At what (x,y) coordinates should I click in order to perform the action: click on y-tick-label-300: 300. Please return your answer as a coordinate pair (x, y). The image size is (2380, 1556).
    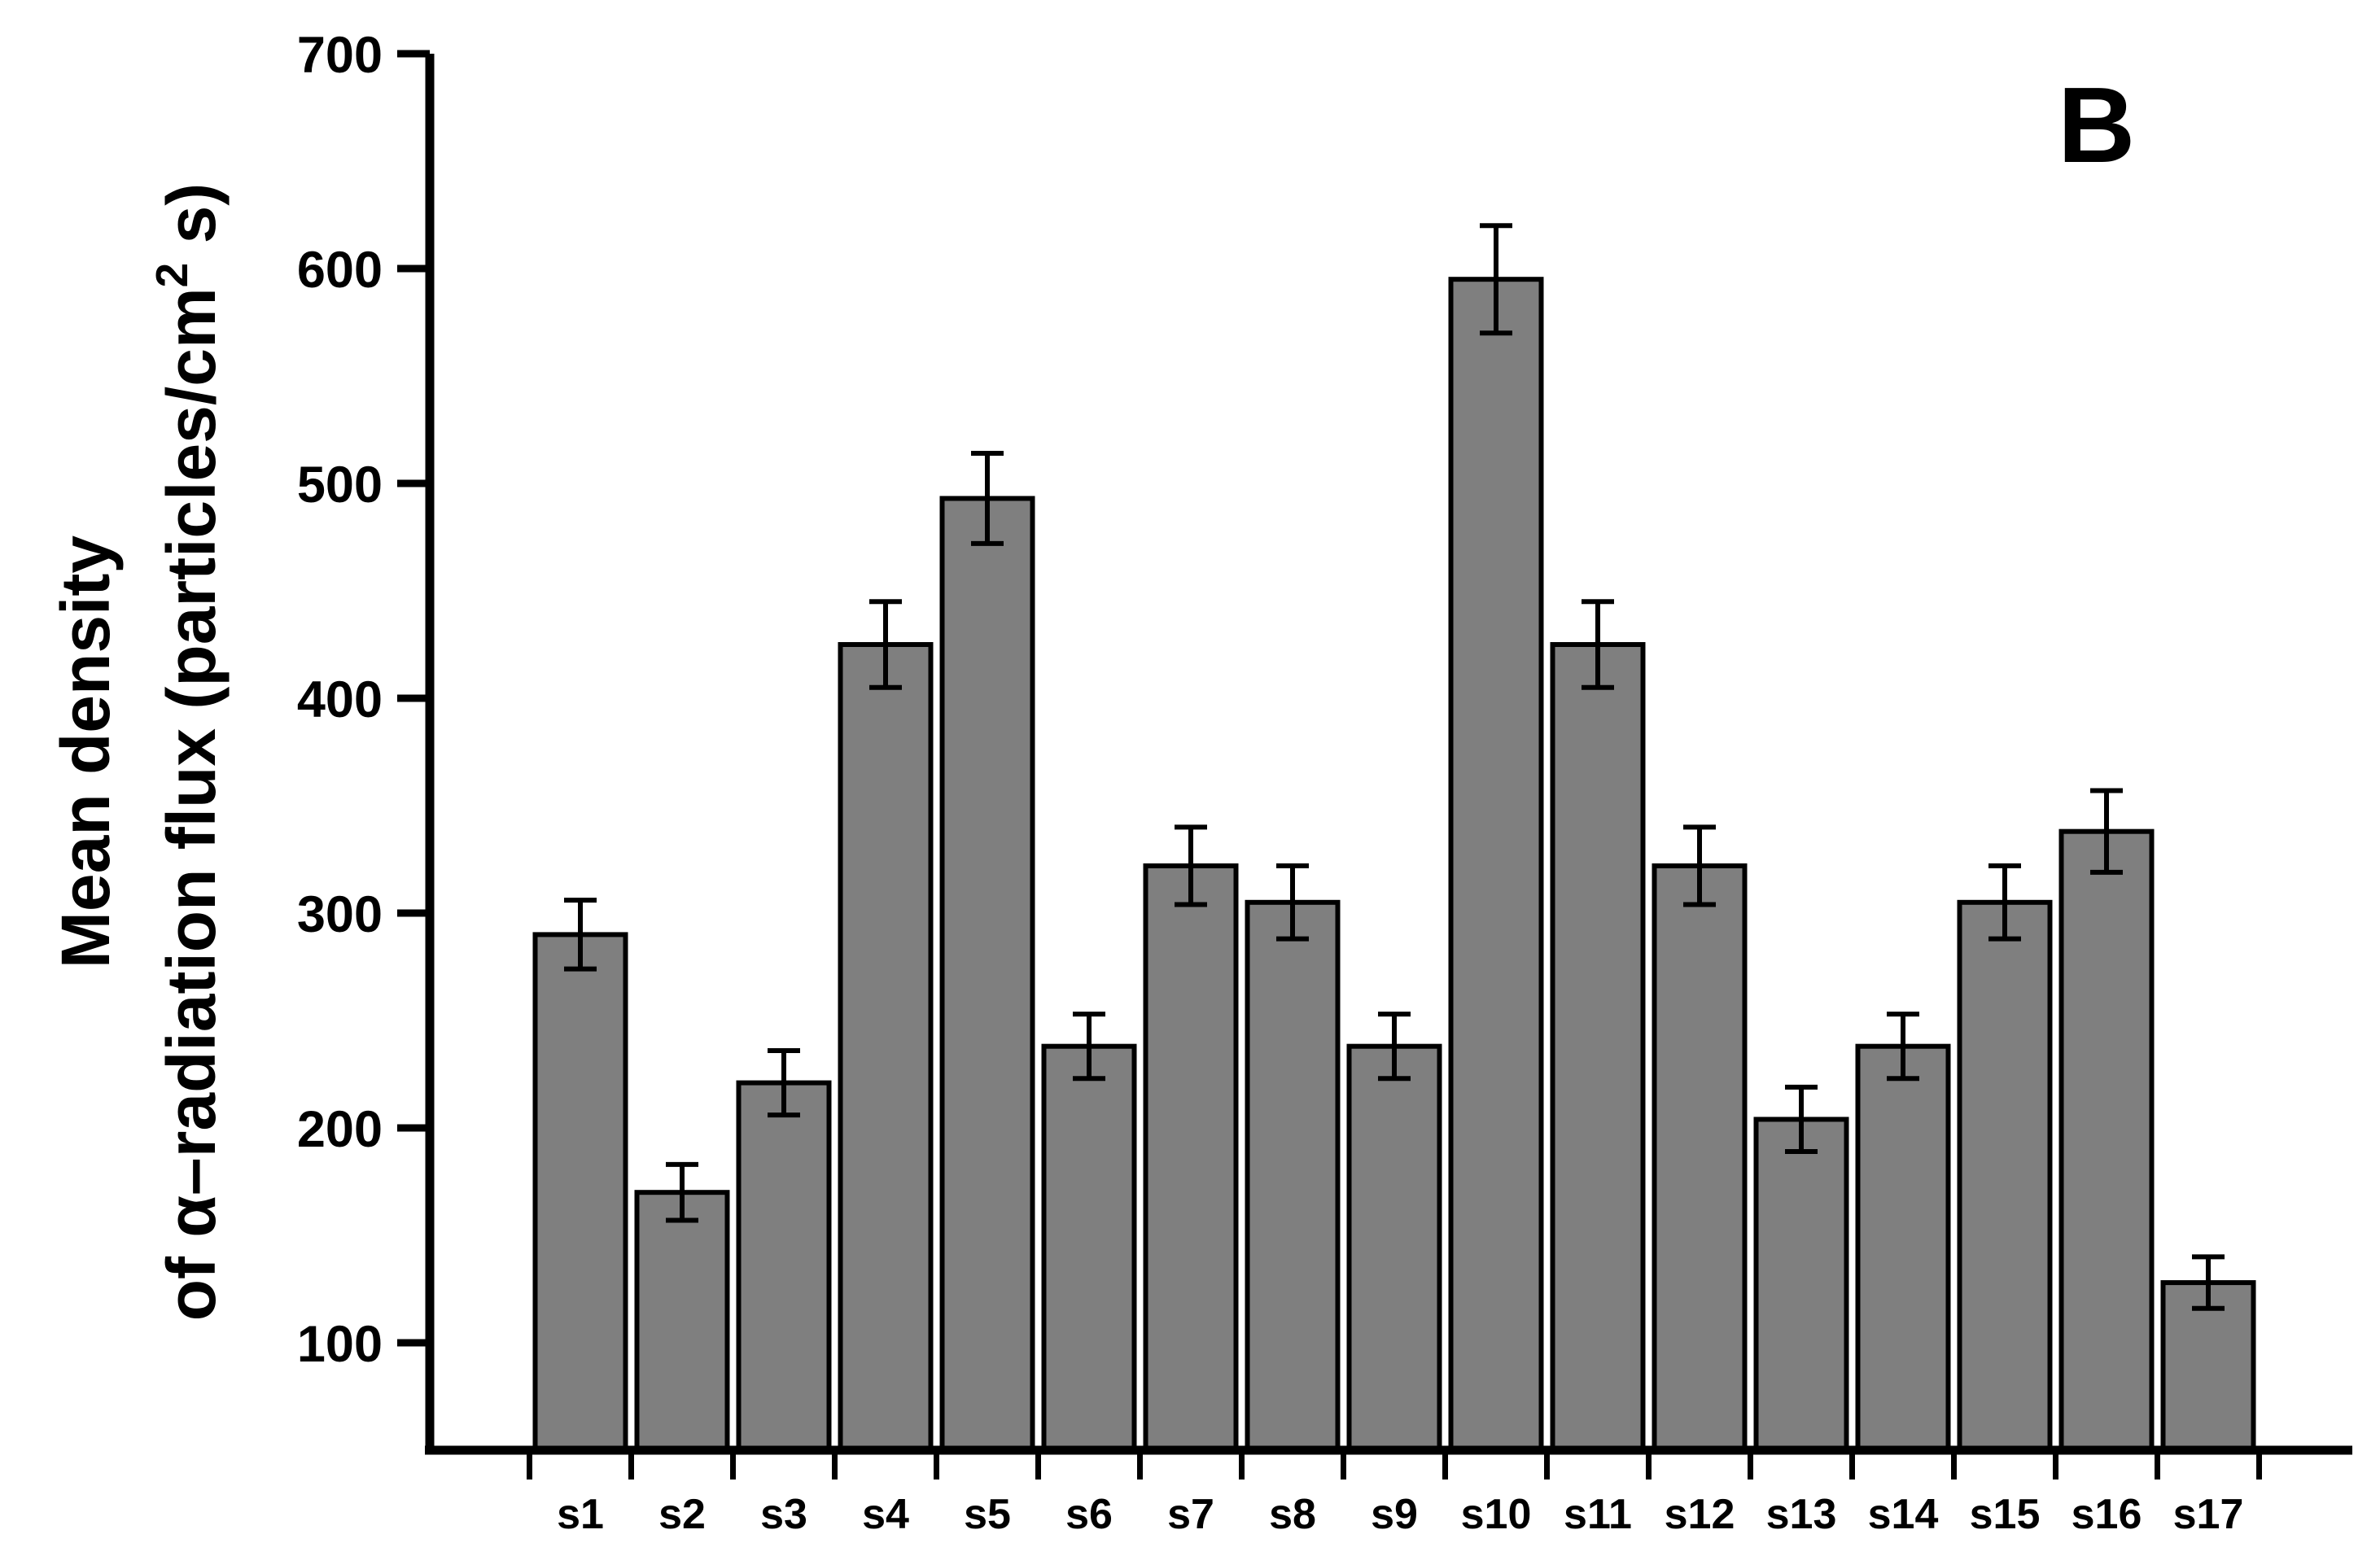
    Looking at the image, I should click on (340, 914).